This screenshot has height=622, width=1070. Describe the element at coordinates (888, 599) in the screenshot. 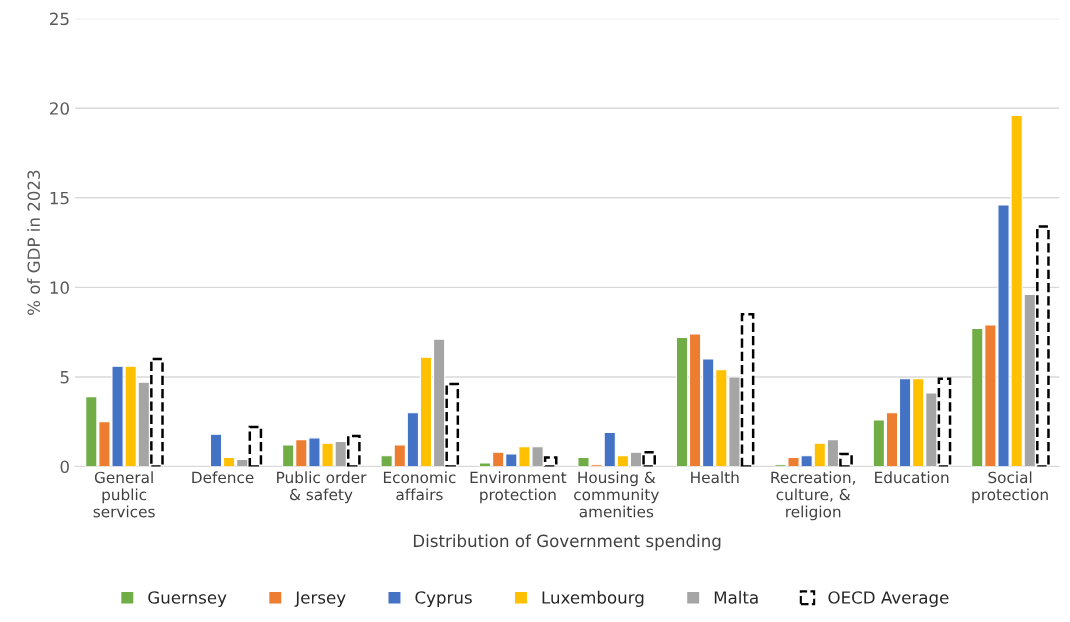

I see `legend-label: OECD Average` at that location.